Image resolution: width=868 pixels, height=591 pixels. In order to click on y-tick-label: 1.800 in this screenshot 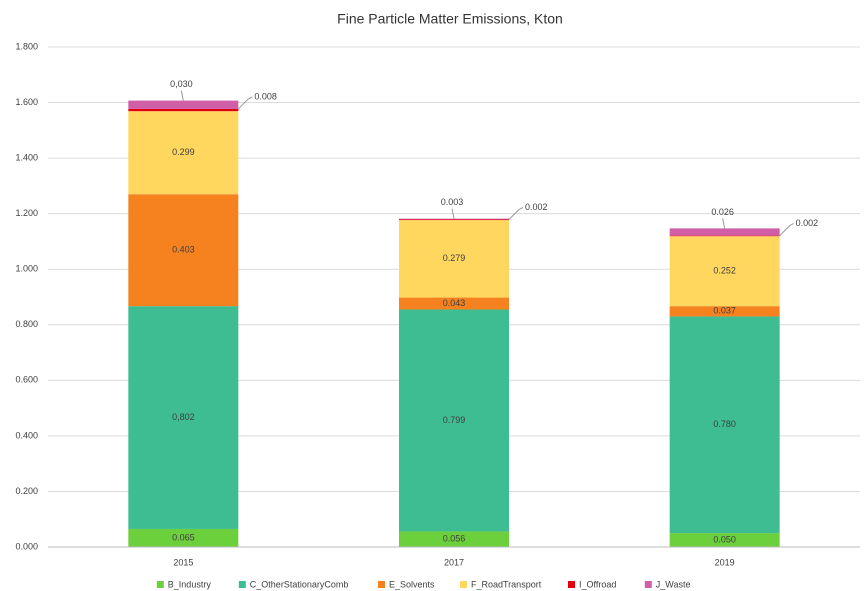, I will do `click(26, 46)`.